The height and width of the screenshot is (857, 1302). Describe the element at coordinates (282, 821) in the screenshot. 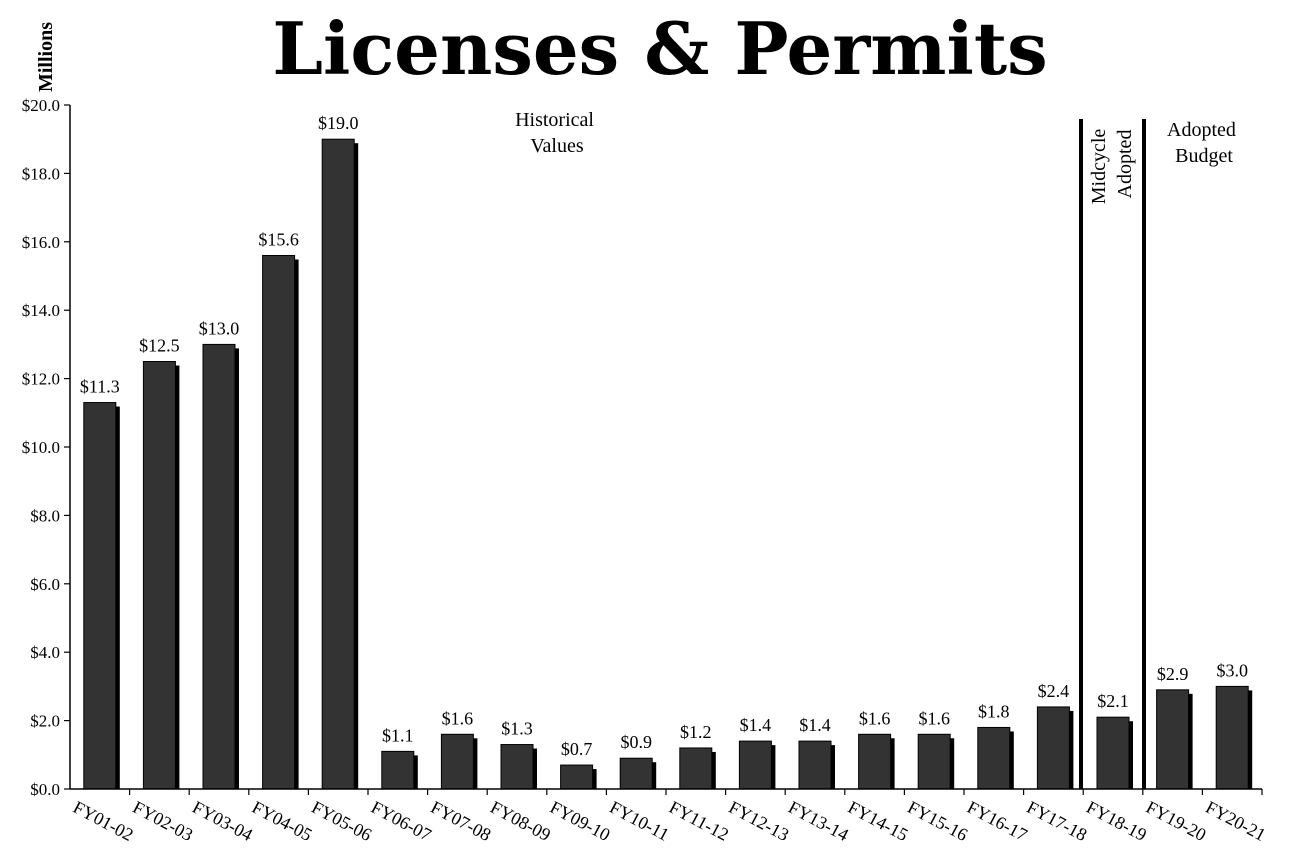

I see `x-tick-label: FY04-05` at that location.